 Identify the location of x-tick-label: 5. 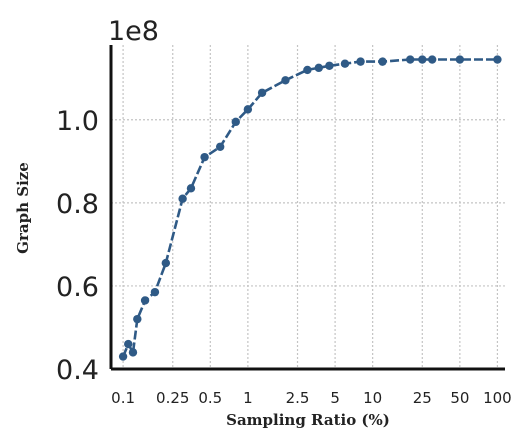
(335, 398).